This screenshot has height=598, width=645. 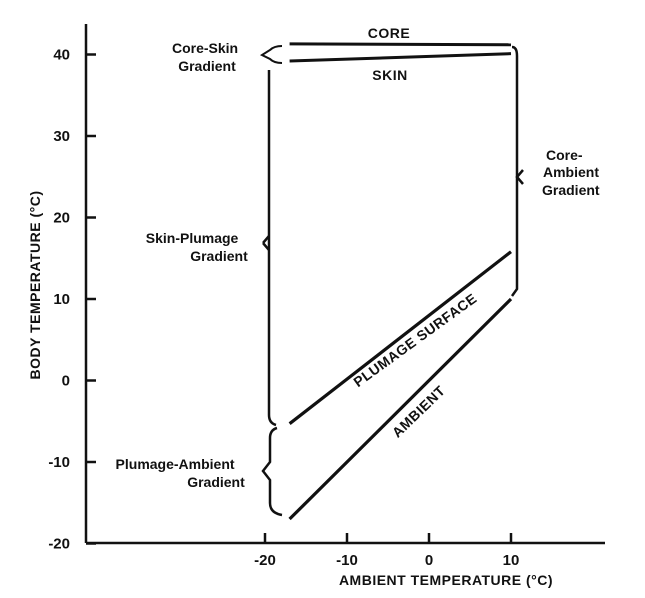 What do you see at coordinates (429, 560) in the screenshot?
I see `x-tick-label: 0` at bounding box center [429, 560].